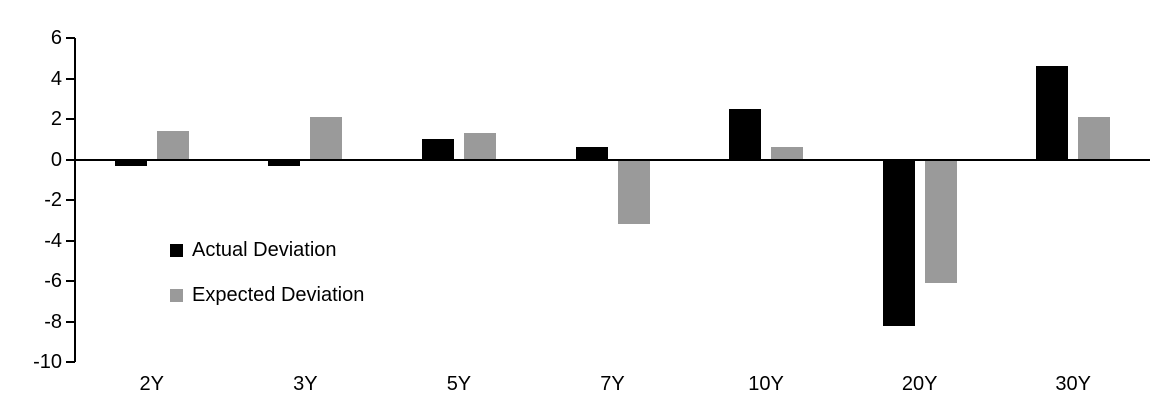 Image resolution: width=1152 pixels, height=412 pixels. Describe the element at coordinates (787, 153) in the screenshot. I see `bar-expected-10Y` at that location.